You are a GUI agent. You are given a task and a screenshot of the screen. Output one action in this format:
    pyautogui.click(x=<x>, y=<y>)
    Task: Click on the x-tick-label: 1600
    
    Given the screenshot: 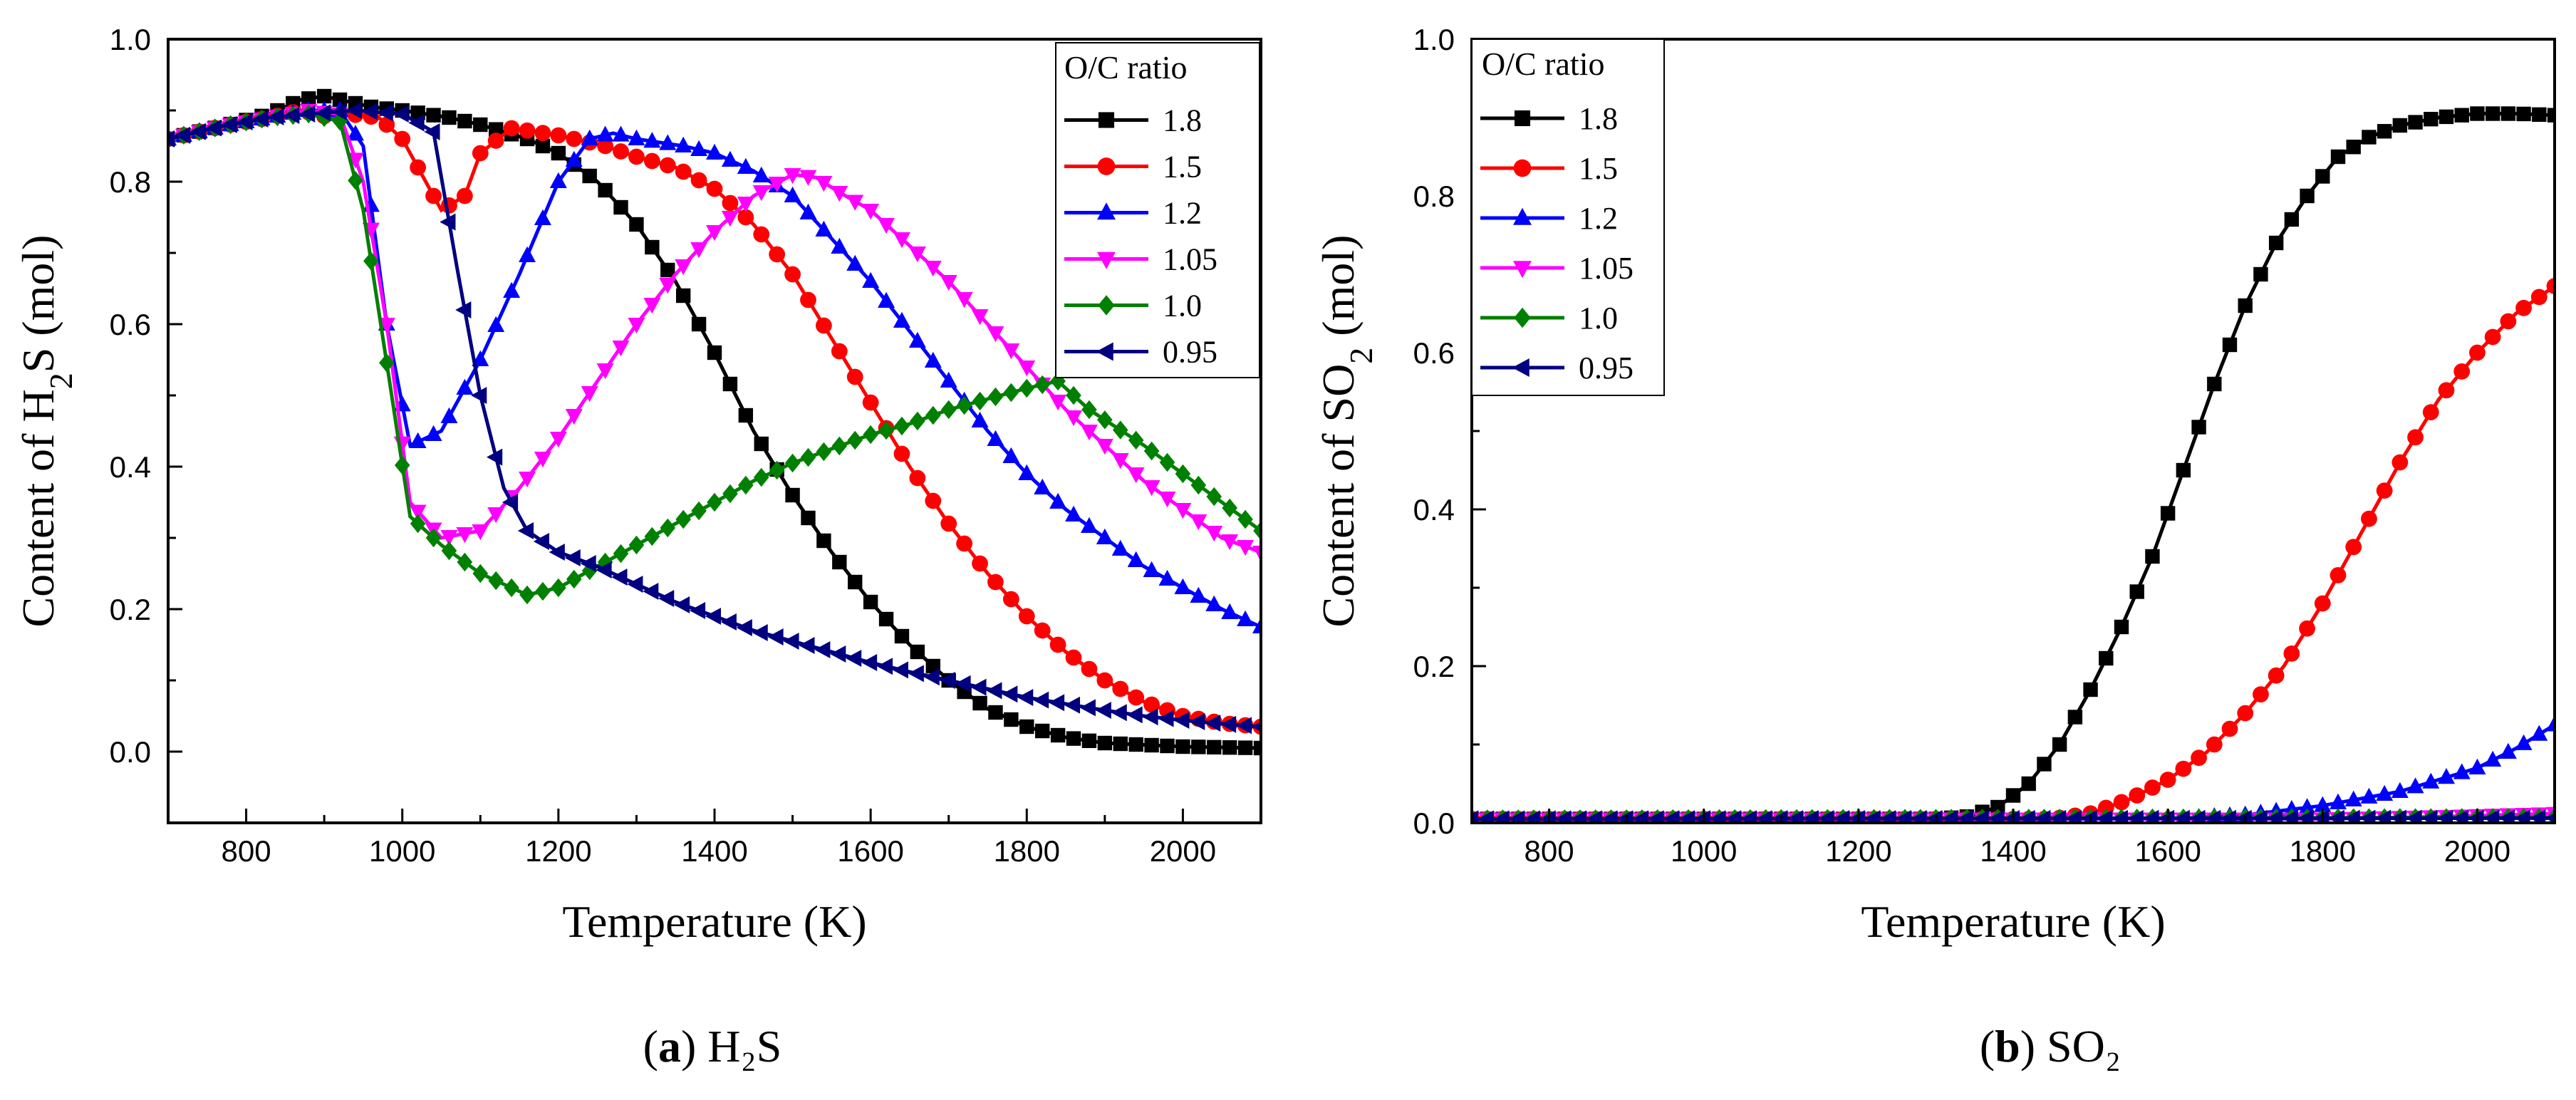 What is the action you would take?
    pyautogui.click(x=2167, y=851)
    